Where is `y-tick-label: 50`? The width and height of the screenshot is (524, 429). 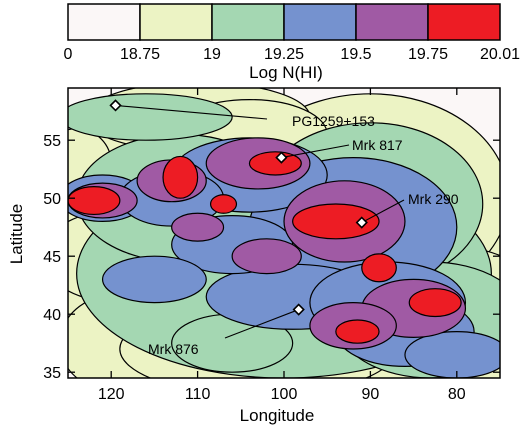
y-tick-label: 50 is located at coordinates (52, 199).